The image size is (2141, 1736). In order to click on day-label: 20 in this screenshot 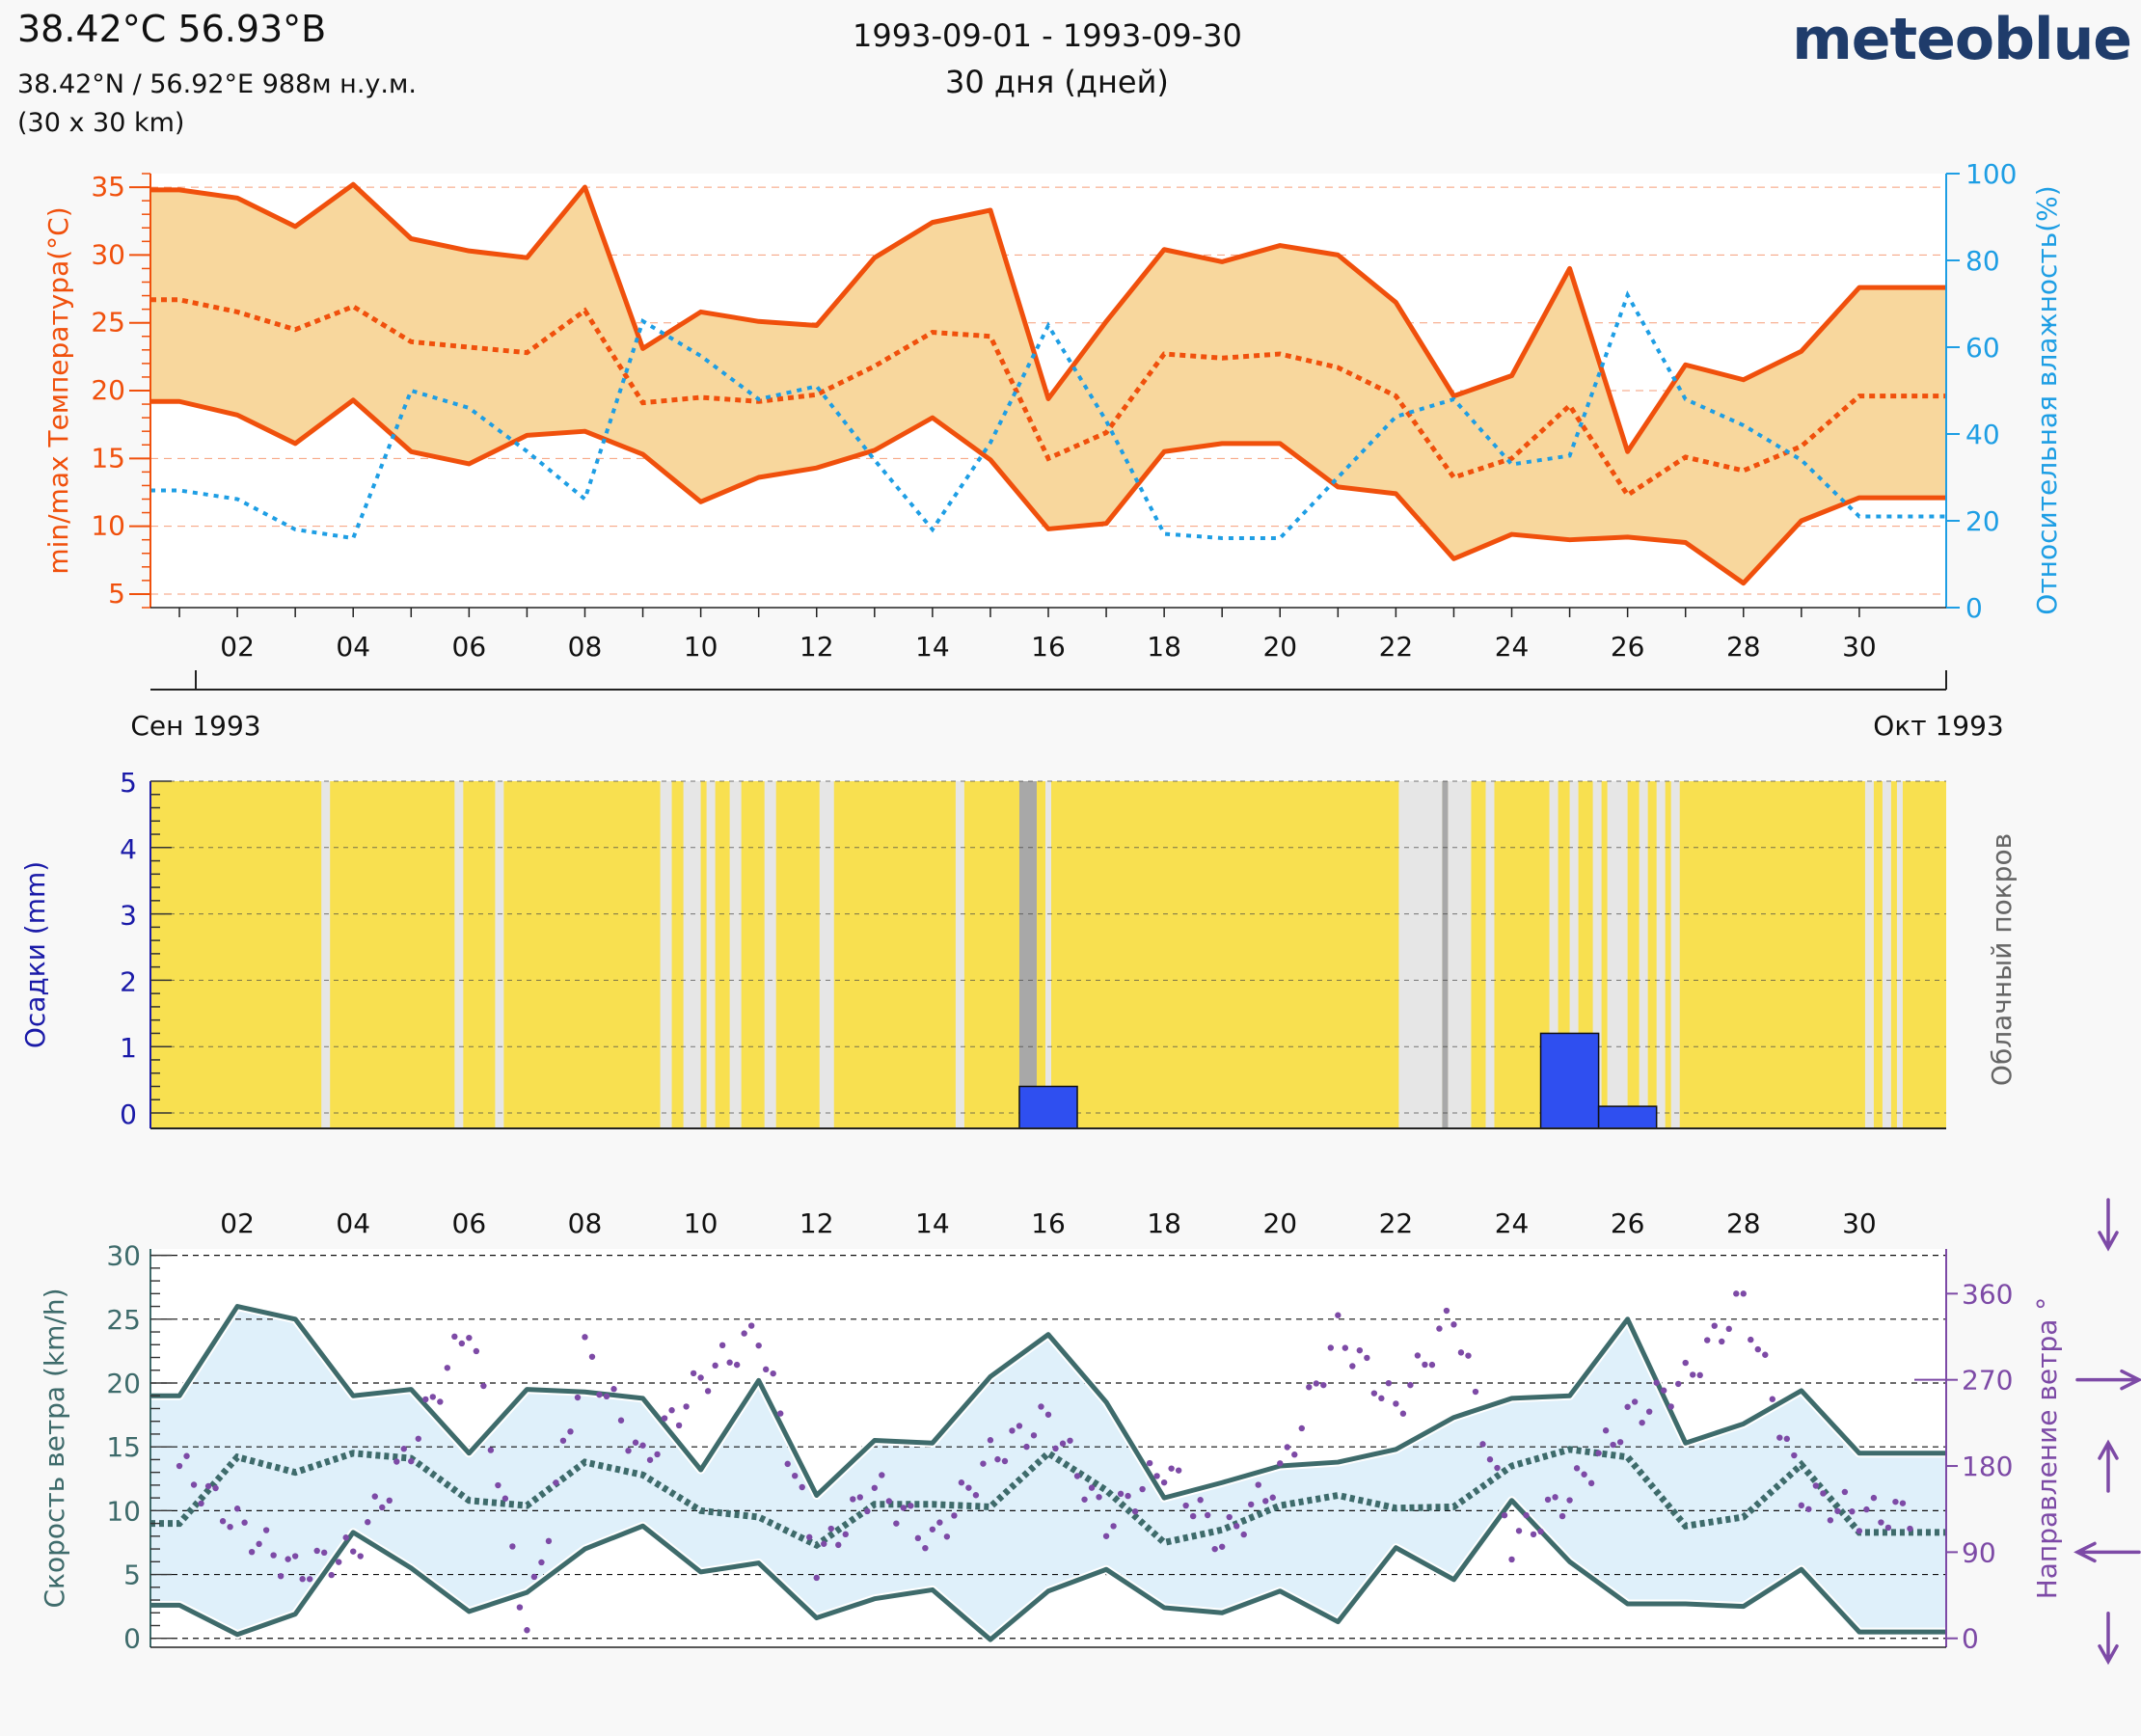, I will do `click(1279, 647)`.